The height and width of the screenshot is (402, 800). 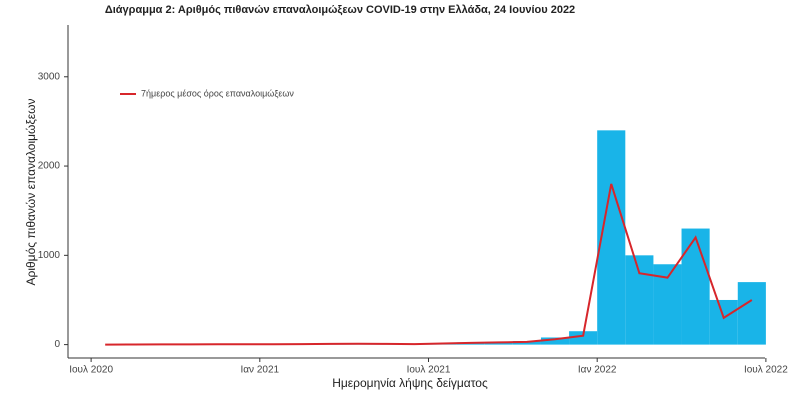 I want to click on y-axis-title: Αριθμός πιθανών επαναλοιμώξεων, so click(x=31, y=191).